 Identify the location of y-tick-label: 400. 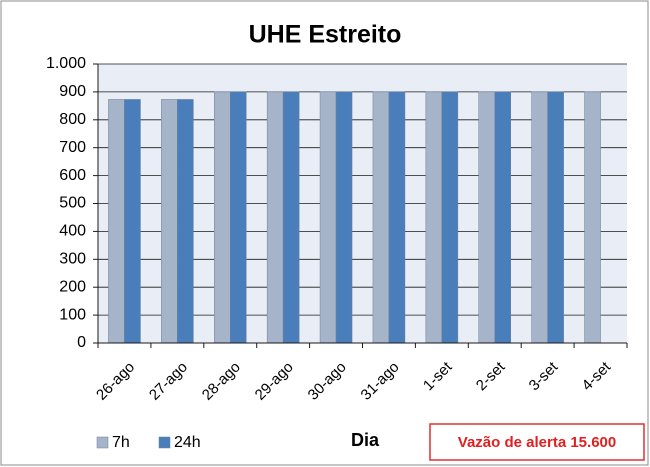
(72, 231).